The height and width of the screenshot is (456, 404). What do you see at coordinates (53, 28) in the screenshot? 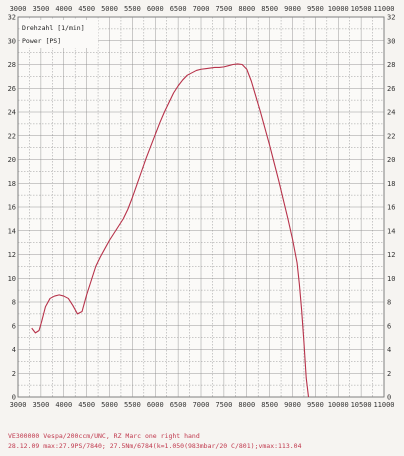
I see `legend-entry-rpm: Drehzahl [1/min]` at bounding box center [53, 28].